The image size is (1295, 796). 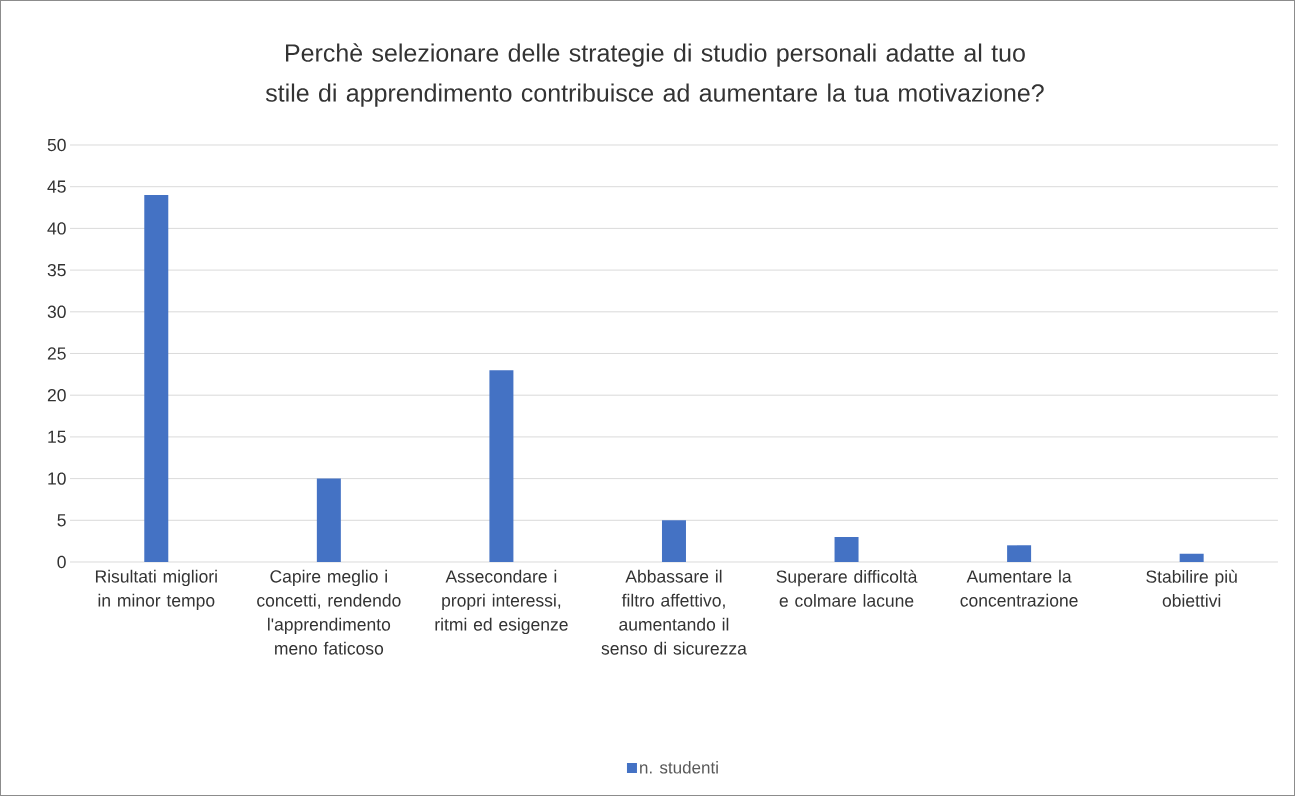 What do you see at coordinates (57, 437) in the screenshot?
I see `y-tick-label: 15` at bounding box center [57, 437].